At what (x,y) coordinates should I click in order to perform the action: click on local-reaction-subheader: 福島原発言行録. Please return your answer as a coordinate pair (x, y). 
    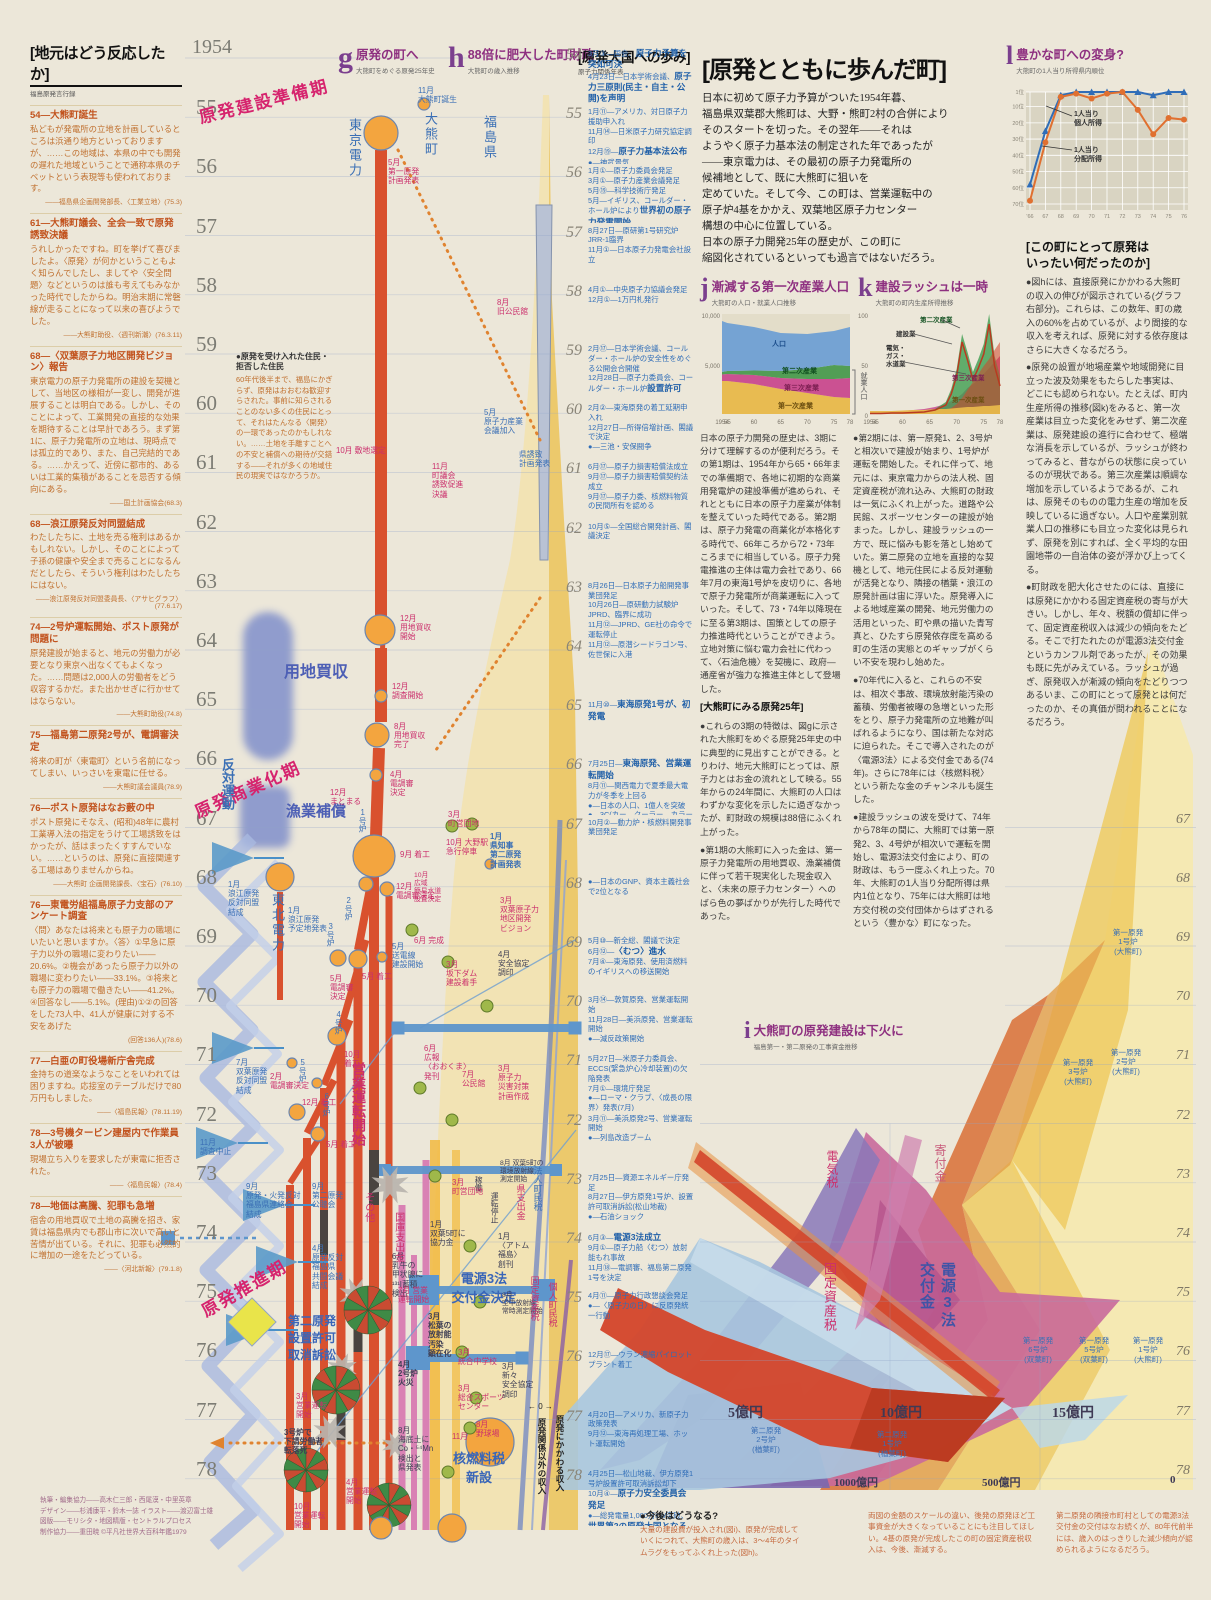
    Looking at the image, I should click on (53, 94).